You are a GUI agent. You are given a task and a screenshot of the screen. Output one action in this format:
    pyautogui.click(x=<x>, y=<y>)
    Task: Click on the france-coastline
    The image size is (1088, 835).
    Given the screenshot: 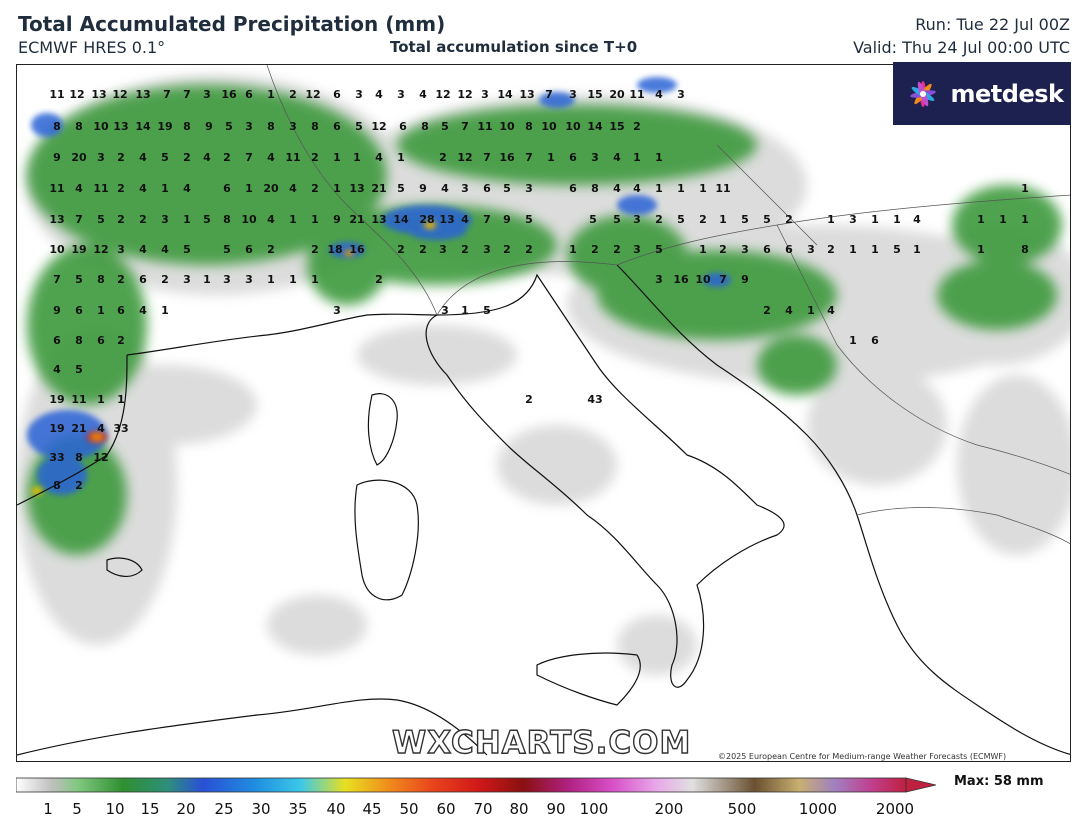 What is the action you would take?
    pyautogui.click(x=282, y=334)
    